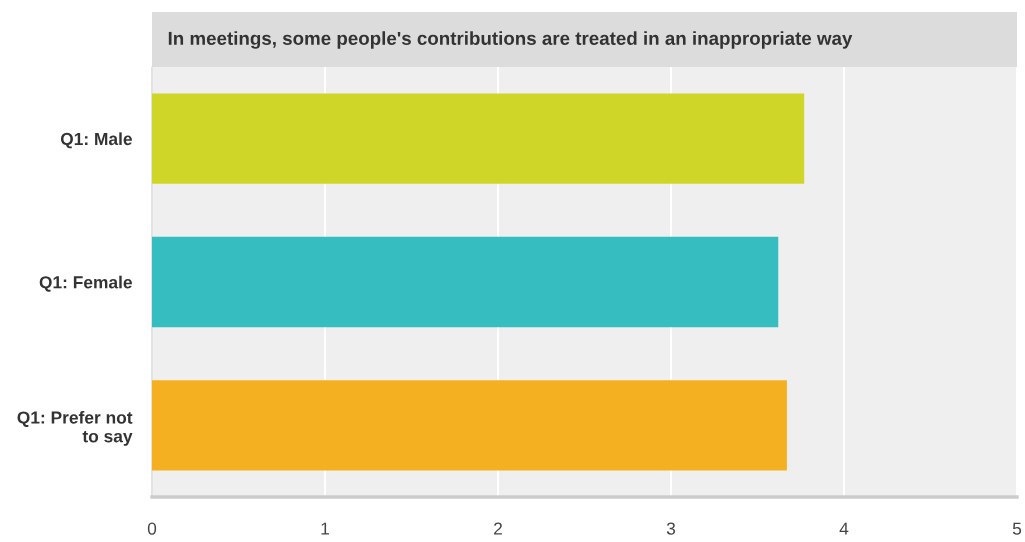 The width and height of the screenshot is (1025, 542). What do you see at coordinates (844, 528) in the screenshot?
I see `x-tick-label: 4` at bounding box center [844, 528].